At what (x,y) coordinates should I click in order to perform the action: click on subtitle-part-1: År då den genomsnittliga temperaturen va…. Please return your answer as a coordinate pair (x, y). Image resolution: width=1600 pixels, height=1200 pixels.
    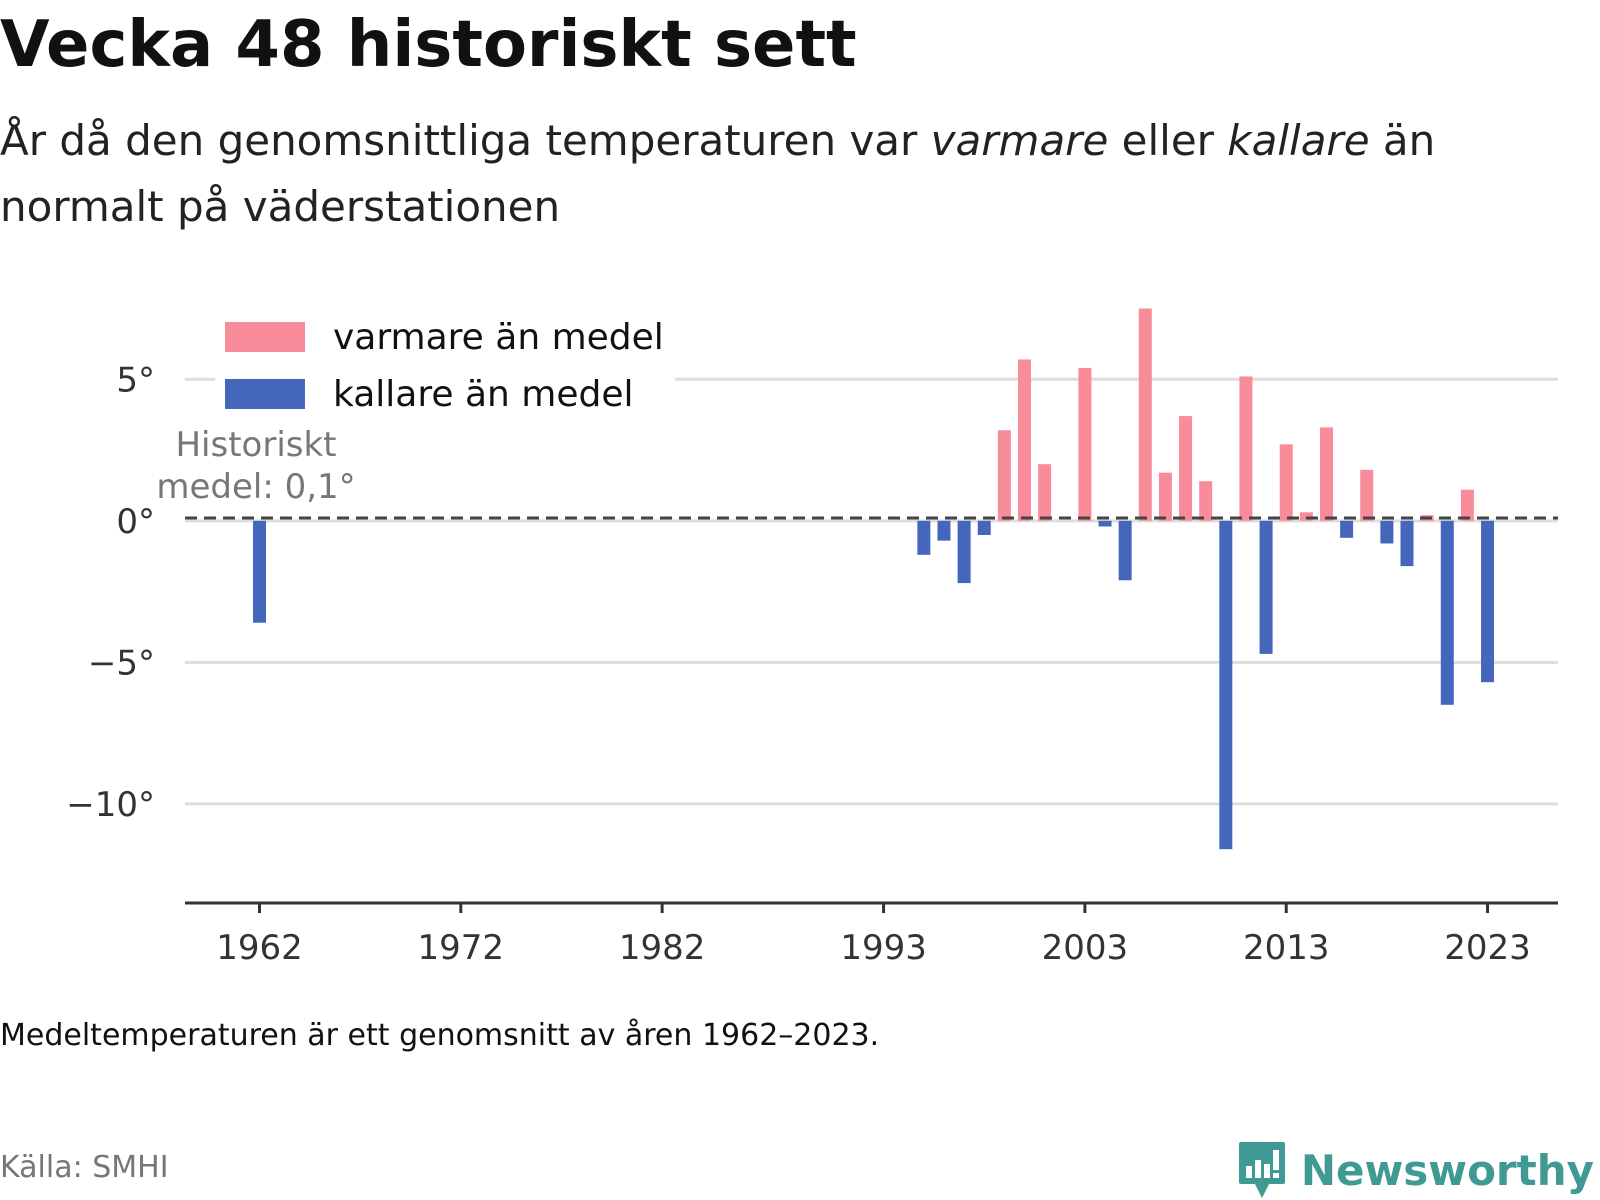
    Looking at the image, I should click on (465, 140).